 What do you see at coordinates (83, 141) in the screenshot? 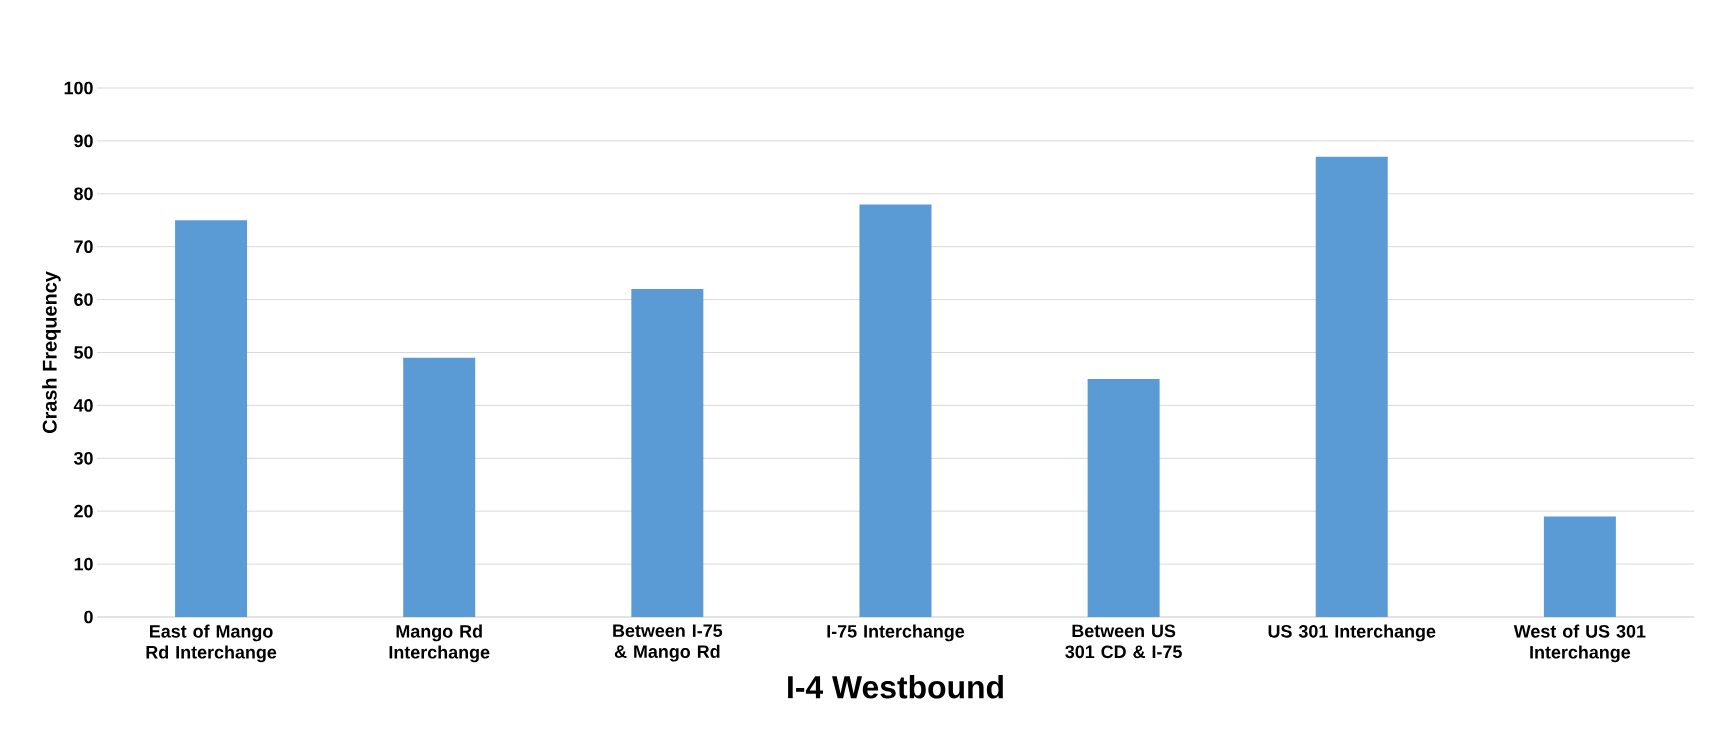
I see `y-tick-label: 90` at bounding box center [83, 141].